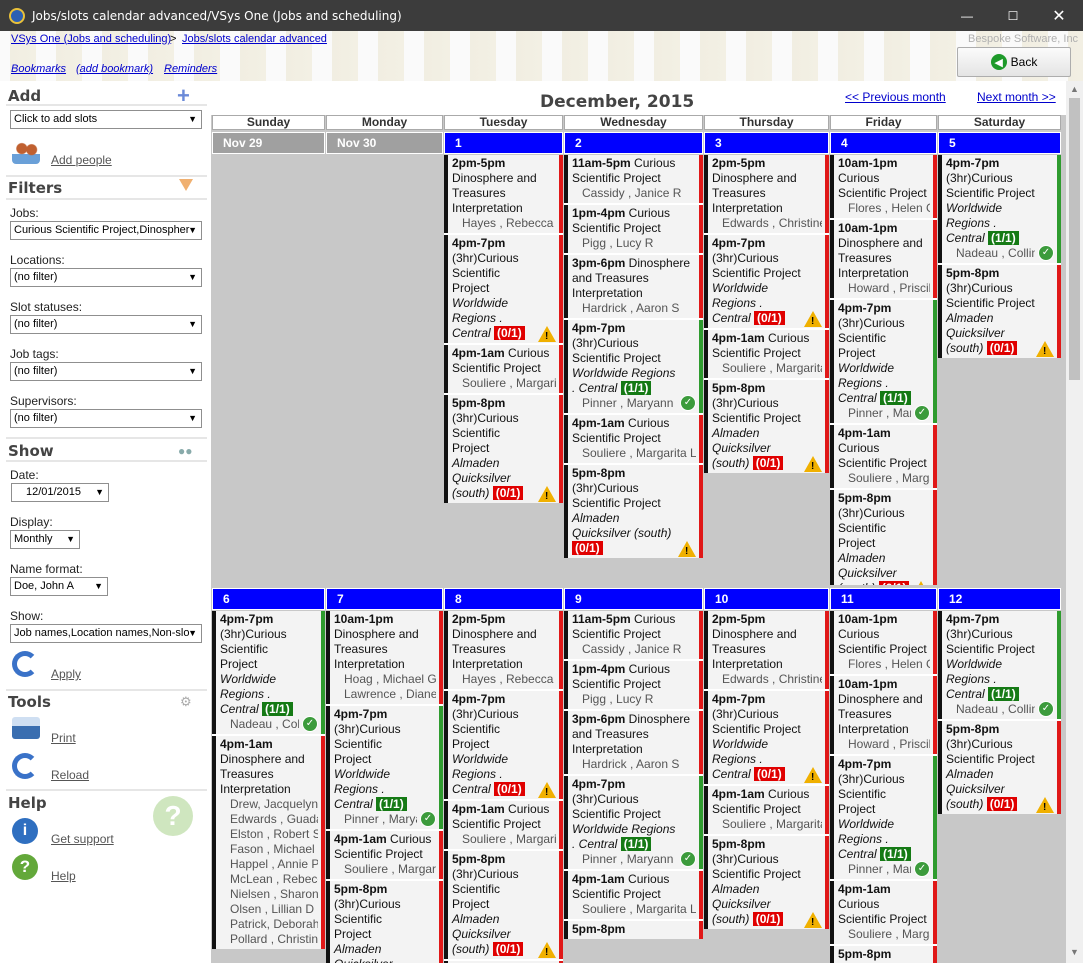 The height and width of the screenshot is (963, 1083). I want to click on day-header-2: 2, so click(633, 143).